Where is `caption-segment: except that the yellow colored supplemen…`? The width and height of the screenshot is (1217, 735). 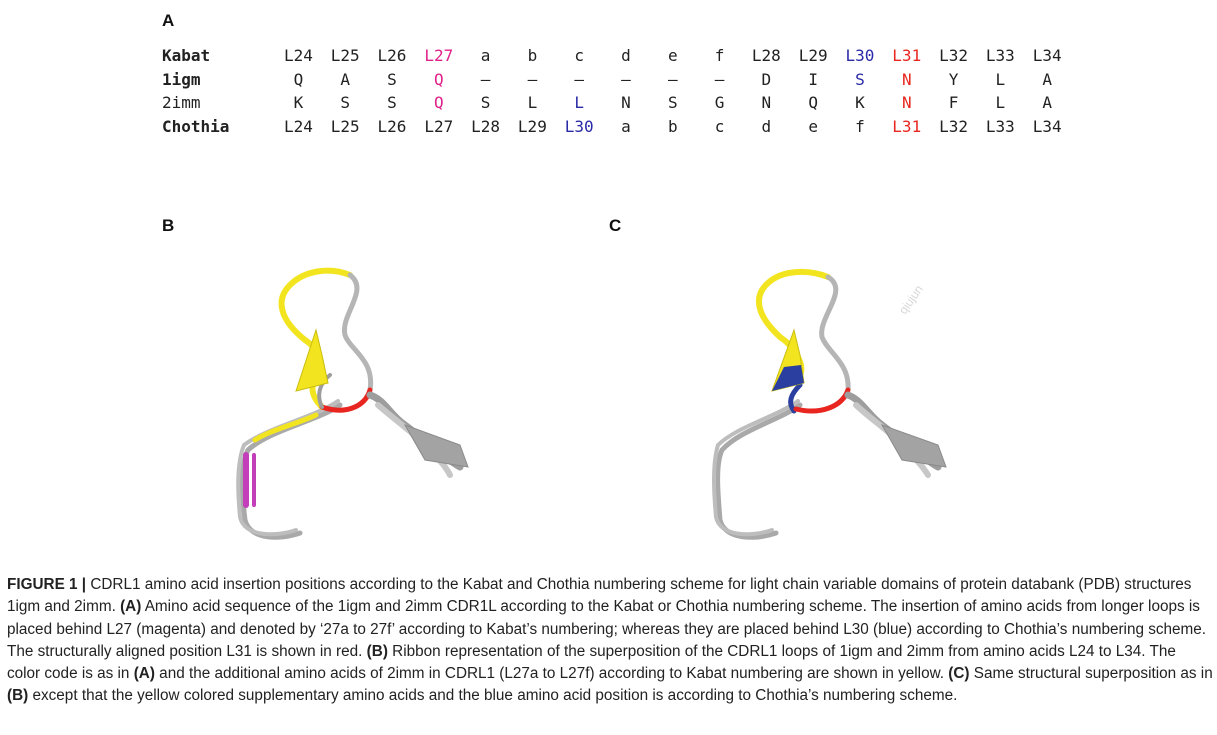
caption-segment: except that the yellow colored supplemen… is located at coordinates (493, 696).